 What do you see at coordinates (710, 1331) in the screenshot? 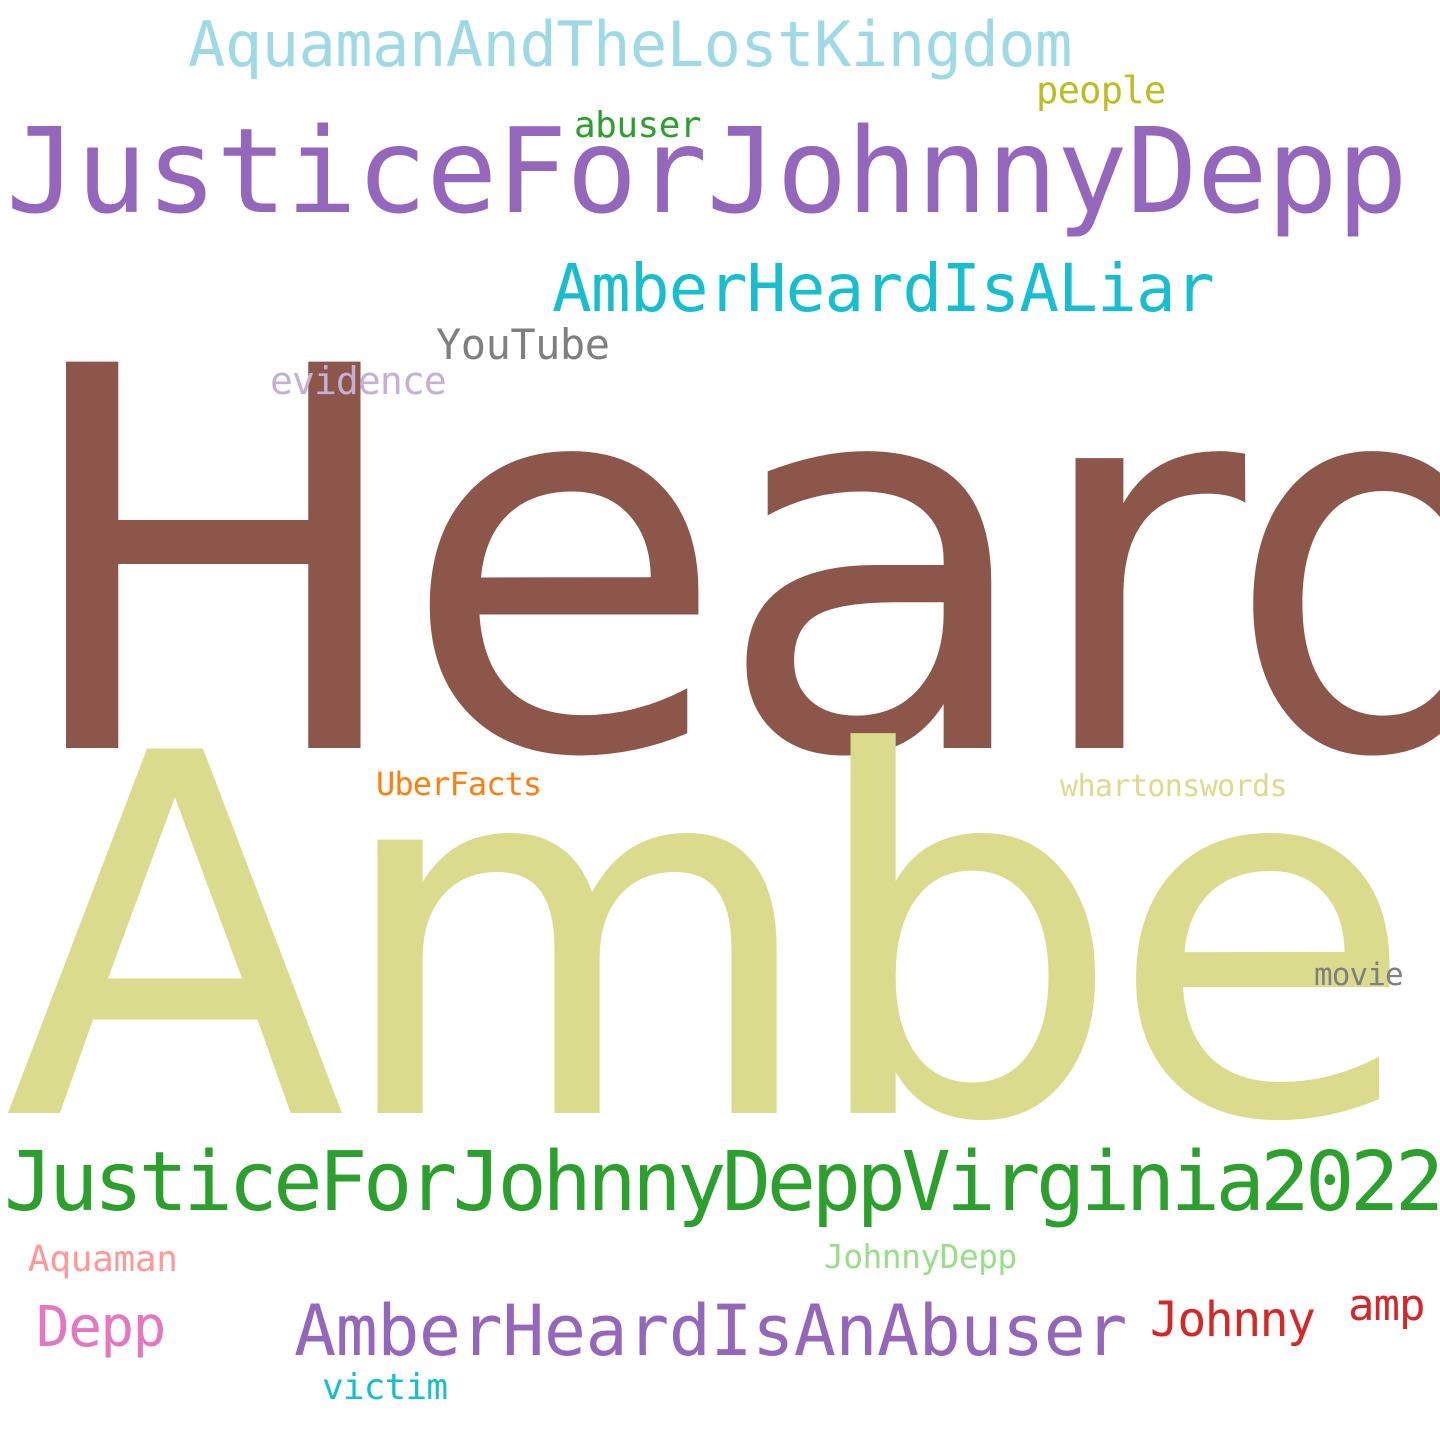
I see `word-amberheardisanabuser: AmberHeardIsAnAbuser` at bounding box center [710, 1331].